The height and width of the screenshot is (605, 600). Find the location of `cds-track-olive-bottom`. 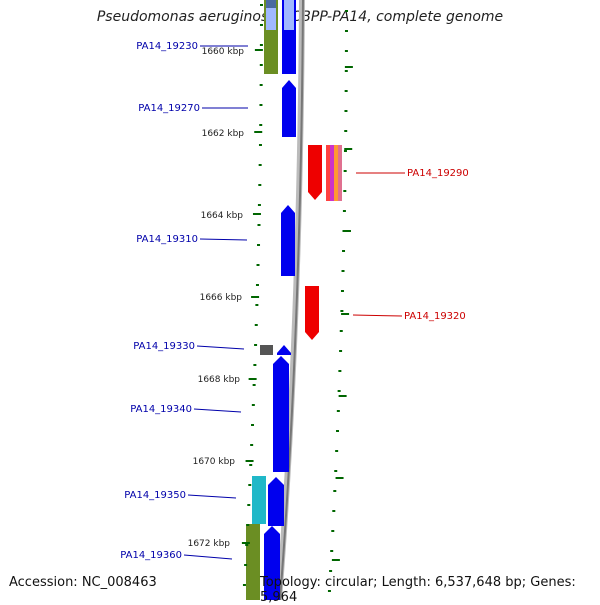

cds-track-olive-bottom is located at coordinates (253, 562).